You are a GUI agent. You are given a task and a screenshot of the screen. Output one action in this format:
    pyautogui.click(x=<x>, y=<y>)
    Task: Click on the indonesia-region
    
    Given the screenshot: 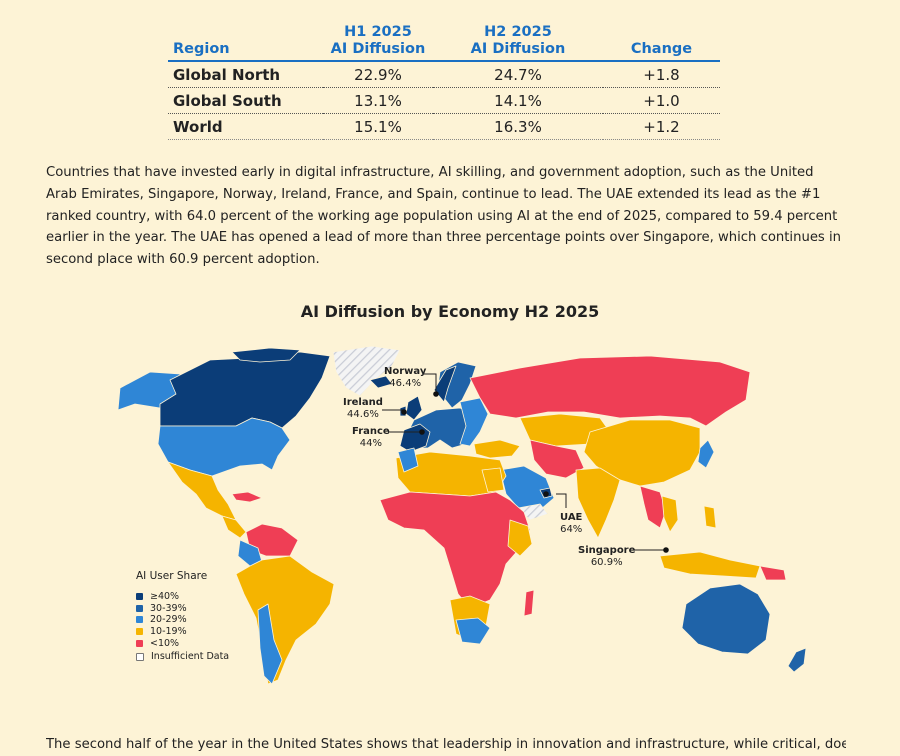 What is the action you would take?
    pyautogui.click(x=710, y=565)
    